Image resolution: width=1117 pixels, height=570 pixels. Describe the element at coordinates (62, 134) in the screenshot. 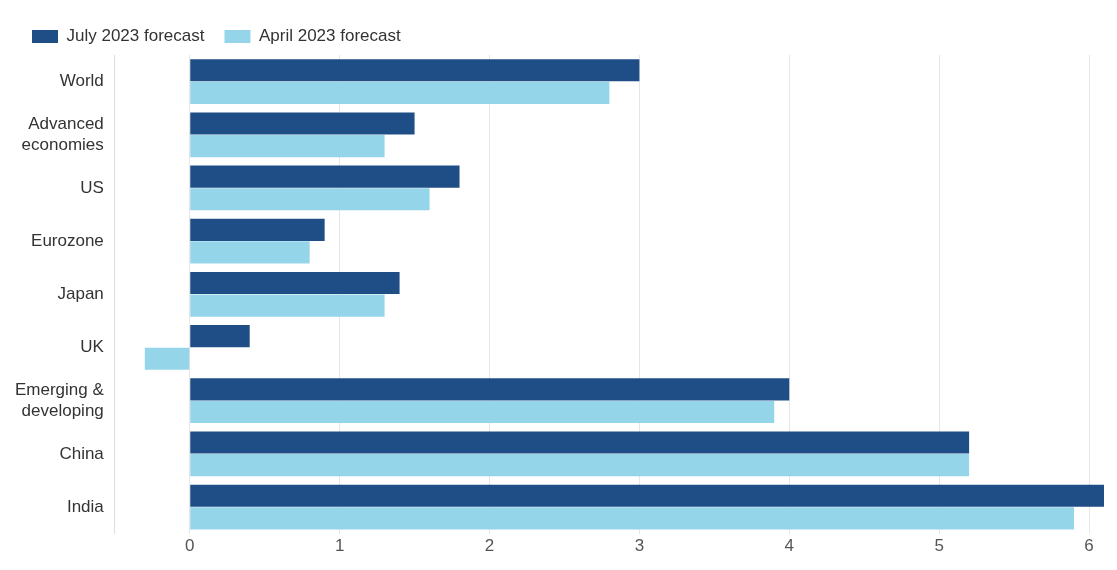

I see `y-tick-label: Advanced economies` at that location.